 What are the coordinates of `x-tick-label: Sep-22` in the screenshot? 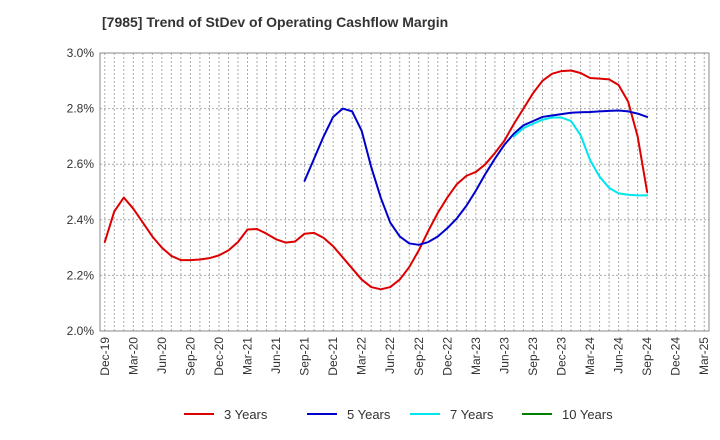 It's located at (419, 356).